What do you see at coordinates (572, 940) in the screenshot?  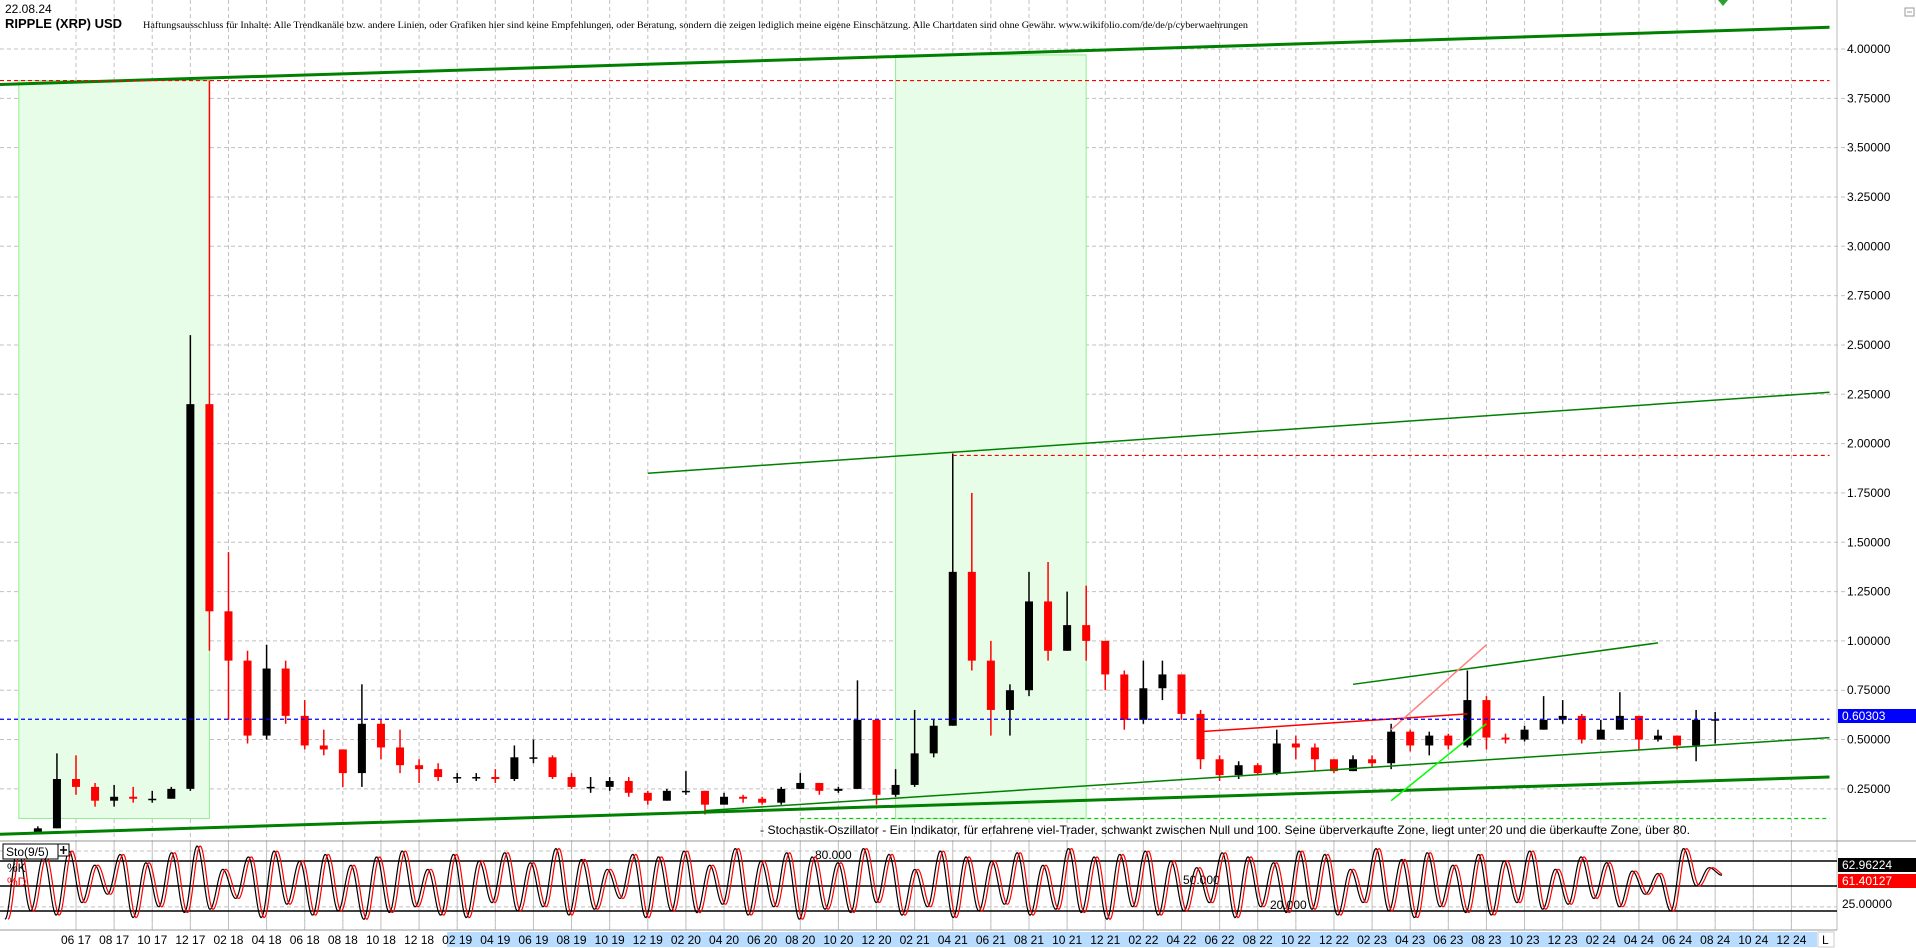 I see `x-tick-label: 08 19` at bounding box center [572, 940].